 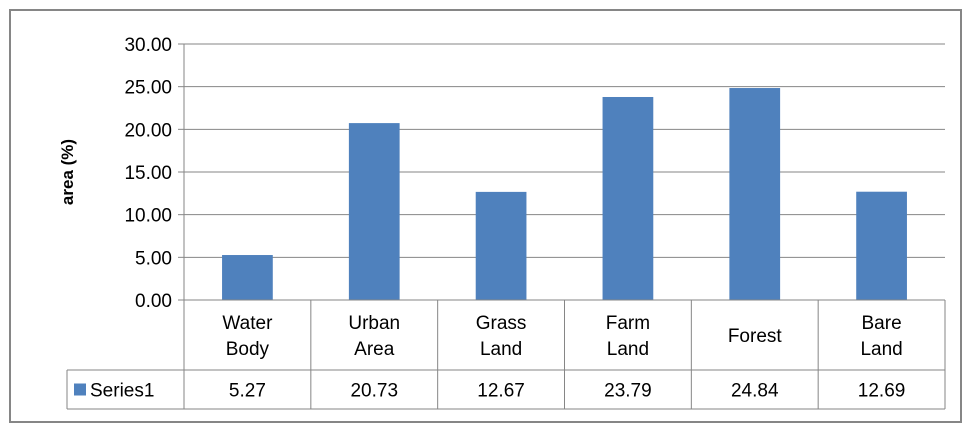 I want to click on y-tick-label: 0.00, so click(x=153, y=301).